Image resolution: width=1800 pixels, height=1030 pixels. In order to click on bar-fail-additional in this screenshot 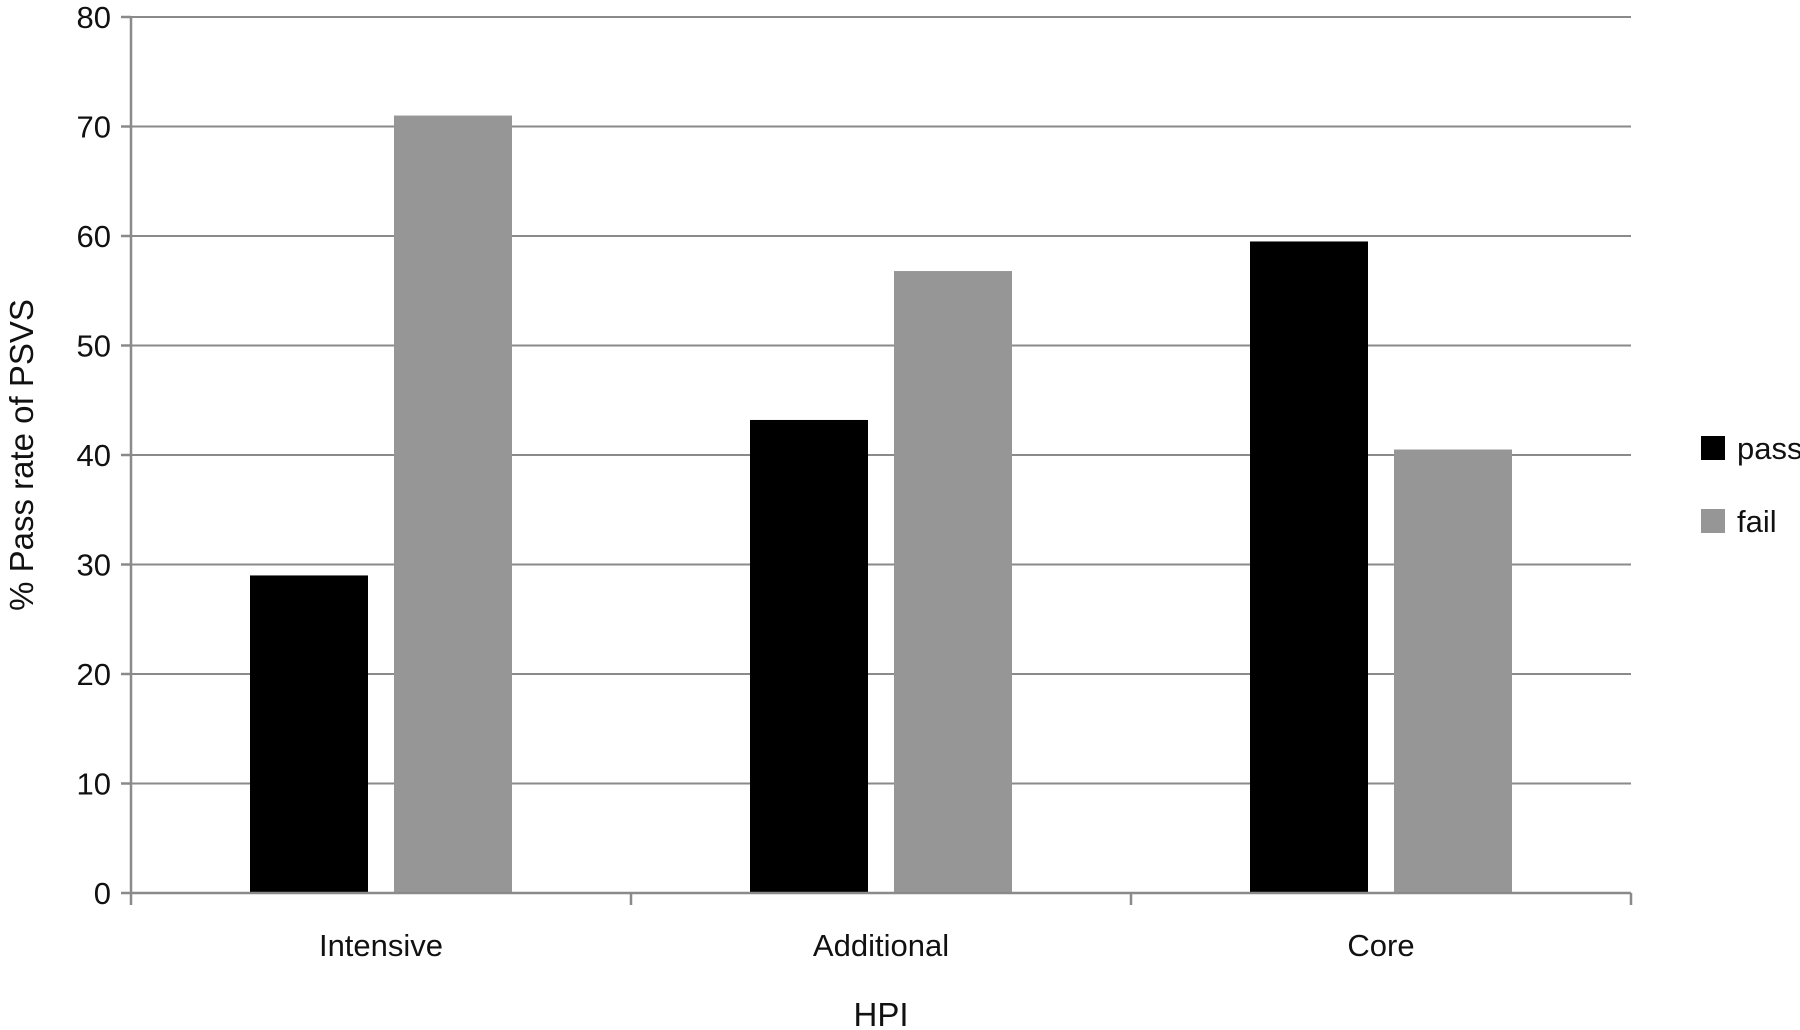, I will do `click(953, 582)`.